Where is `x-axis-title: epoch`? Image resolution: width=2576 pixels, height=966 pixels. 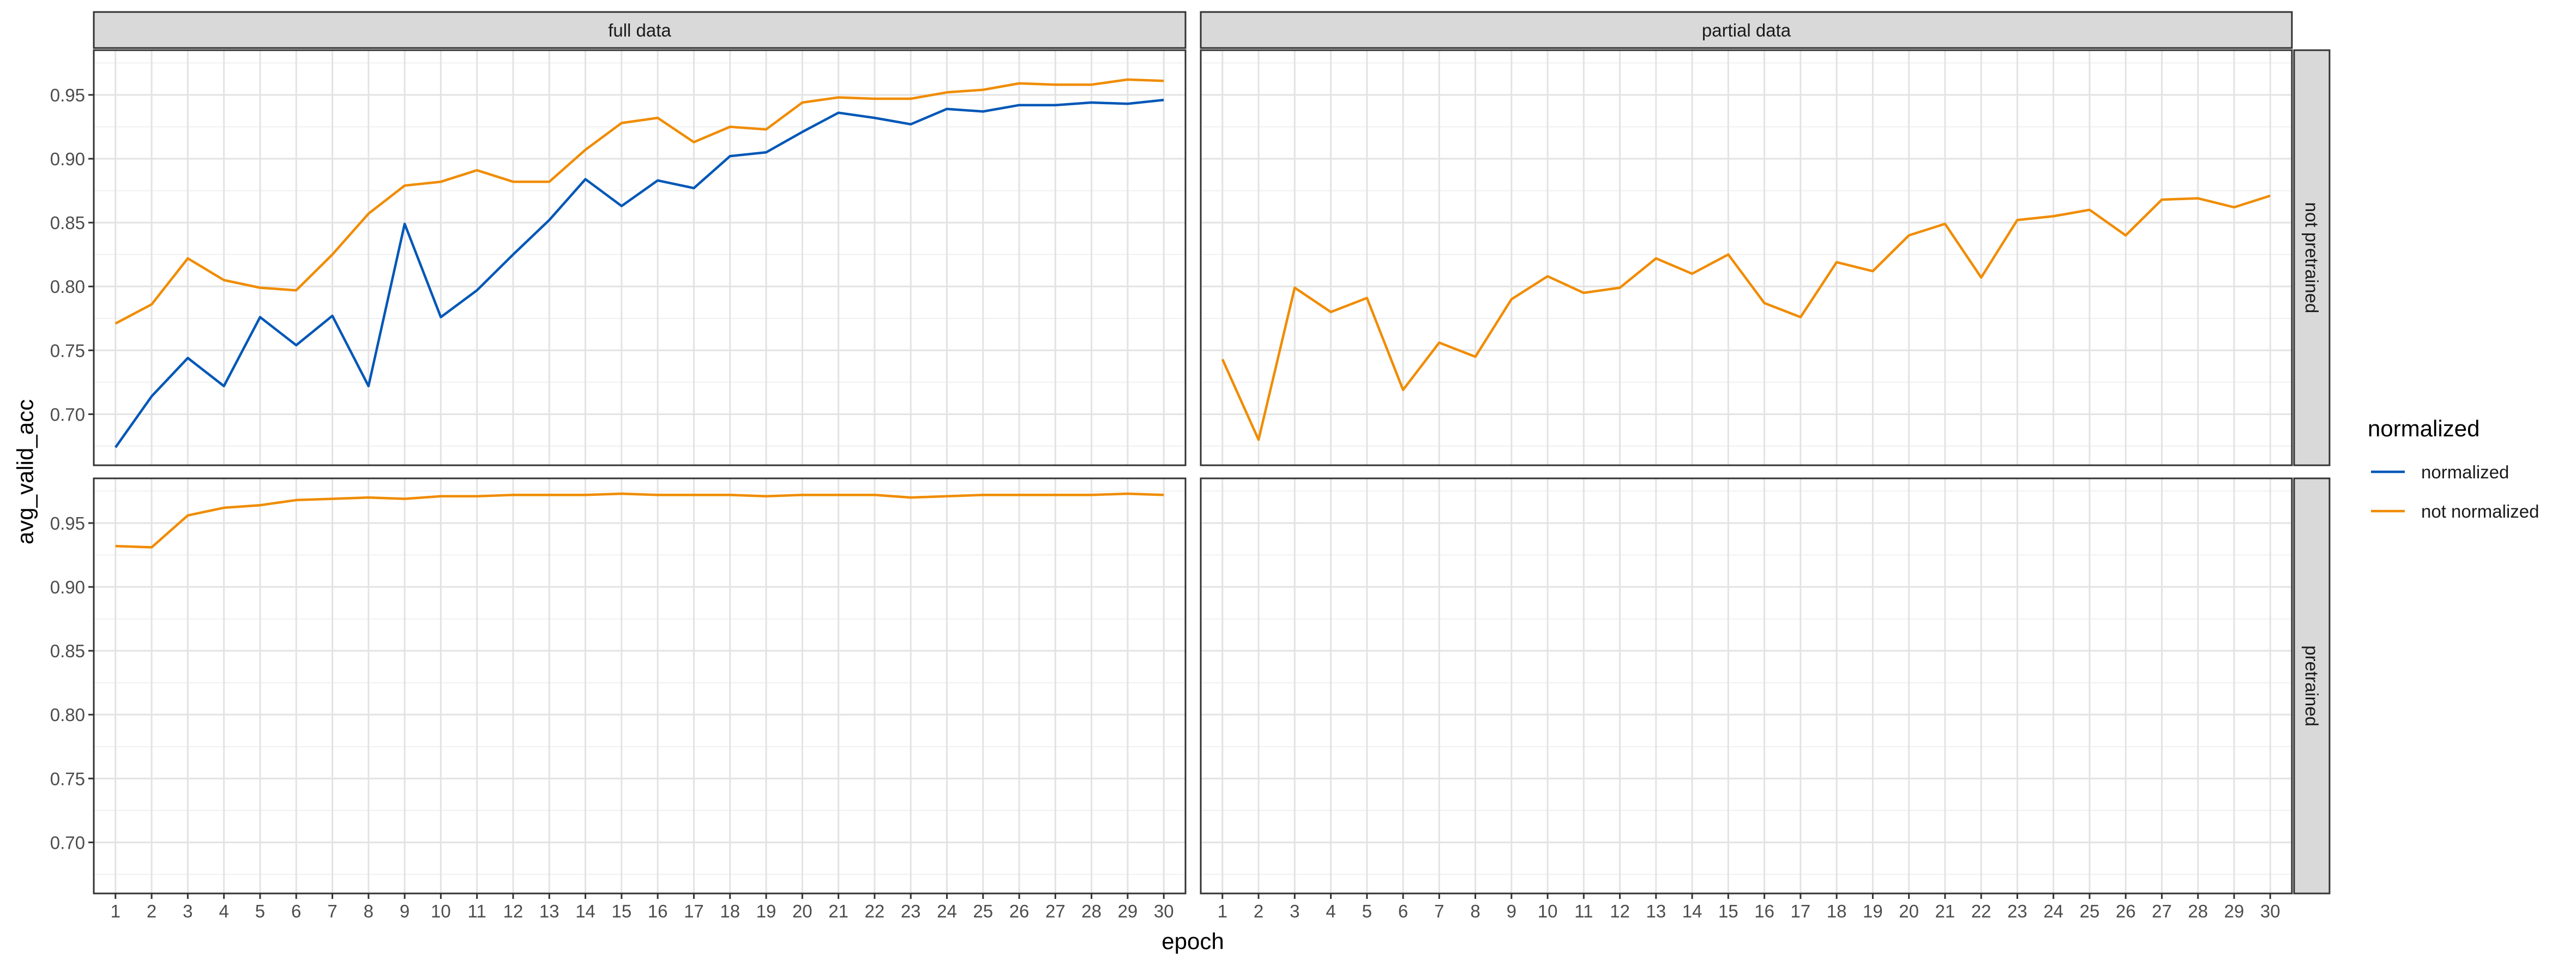 x-axis-title: epoch is located at coordinates (1192, 941).